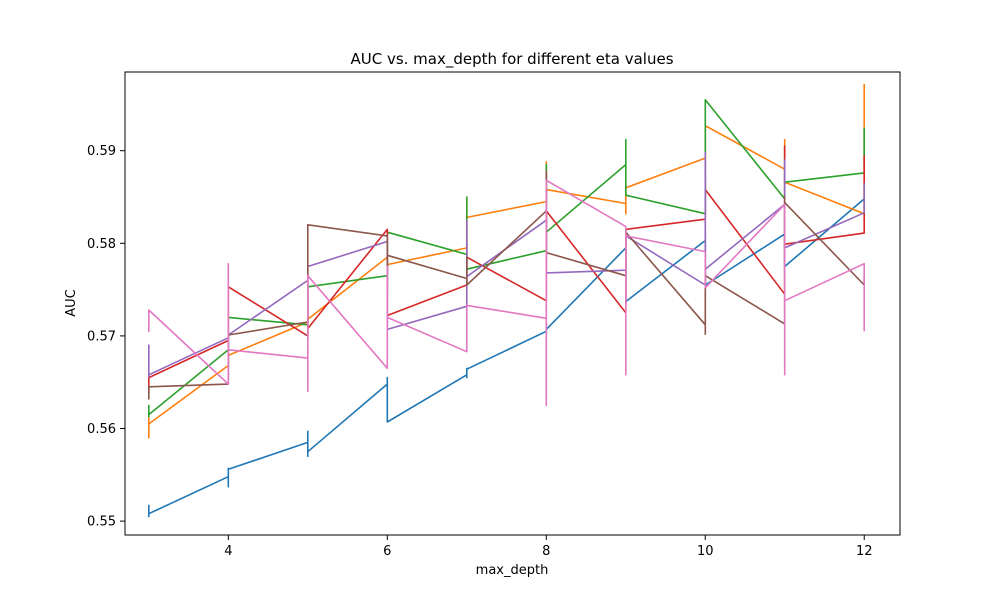 The image size is (1000, 600). What do you see at coordinates (512, 570) in the screenshot?
I see `x-axis-label: max_depth` at bounding box center [512, 570].